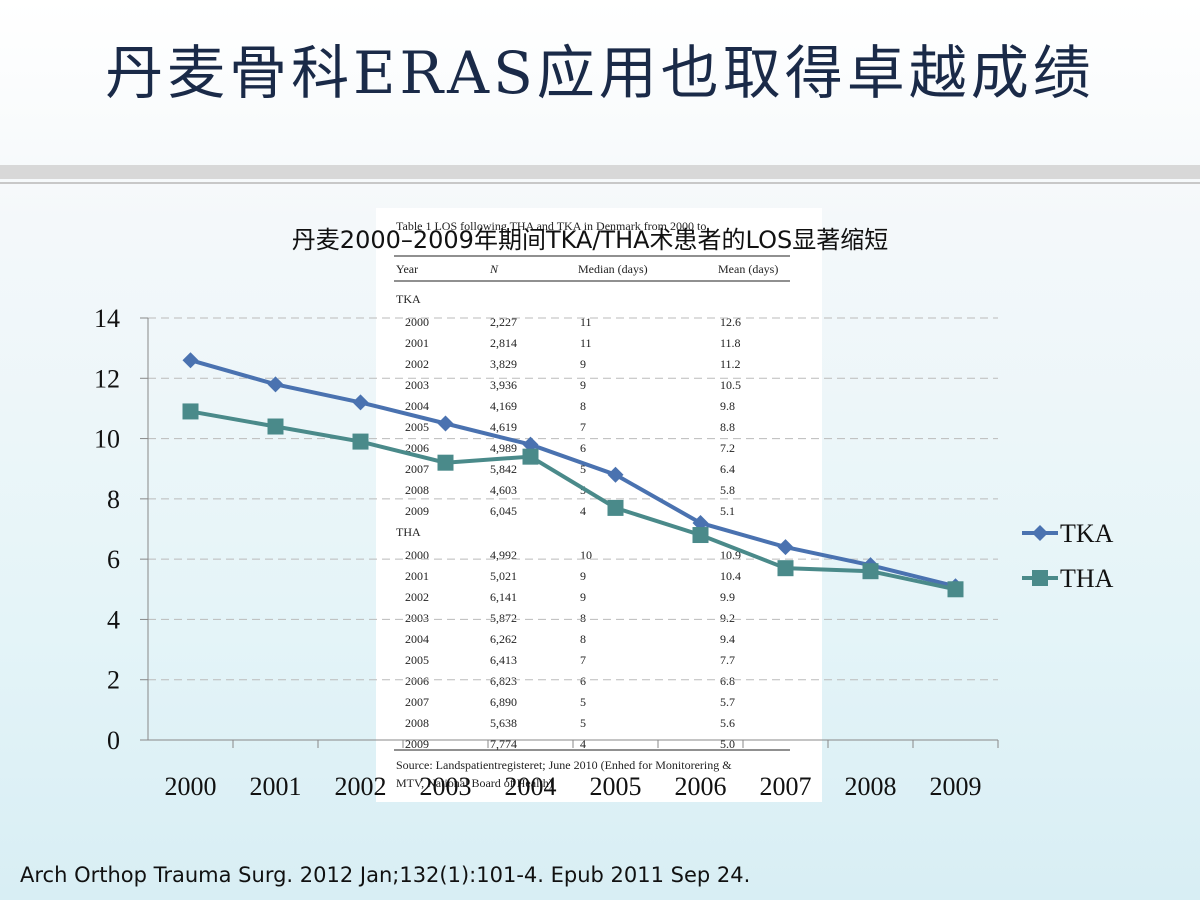 The width and height of the screenshot is (1200, 900). What do you see at coordinates (727, 406) in the screenshot?
I see `table-cell: 9.8` at bounding box center [727, 406].